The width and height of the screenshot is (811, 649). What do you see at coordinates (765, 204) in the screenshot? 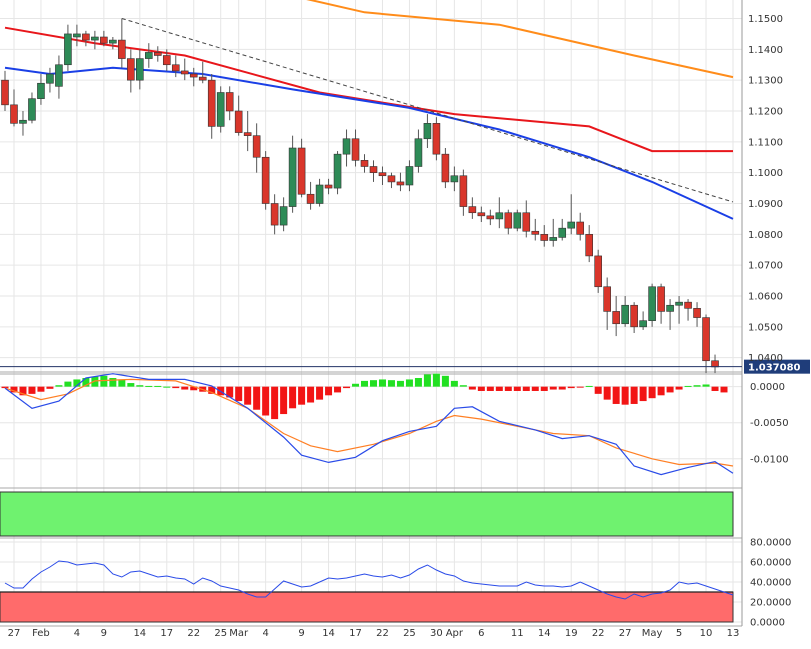
I see `price-tick-label: 1.0900` at bounding box center [765, 204].